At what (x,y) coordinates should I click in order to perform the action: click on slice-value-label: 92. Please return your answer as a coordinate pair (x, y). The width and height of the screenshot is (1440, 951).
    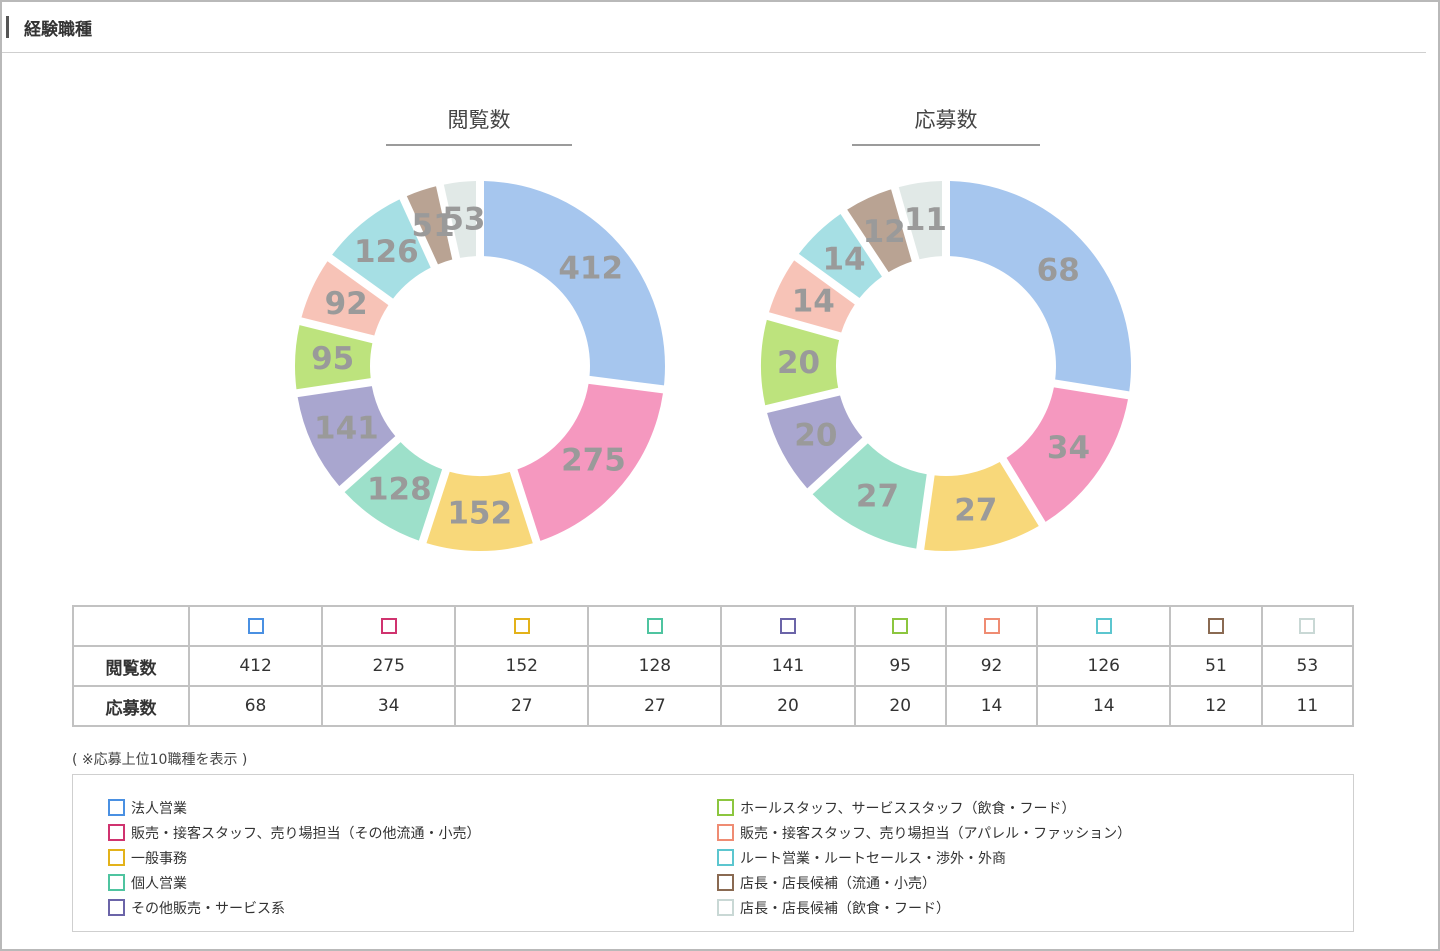
    Looking at the image, I should click on (346, 304).